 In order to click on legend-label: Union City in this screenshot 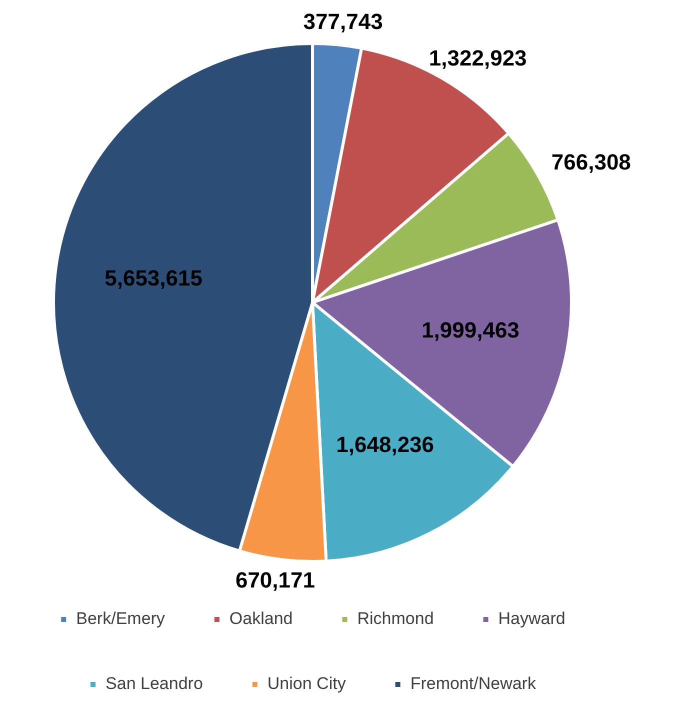, I will do `click(306, 684)`.